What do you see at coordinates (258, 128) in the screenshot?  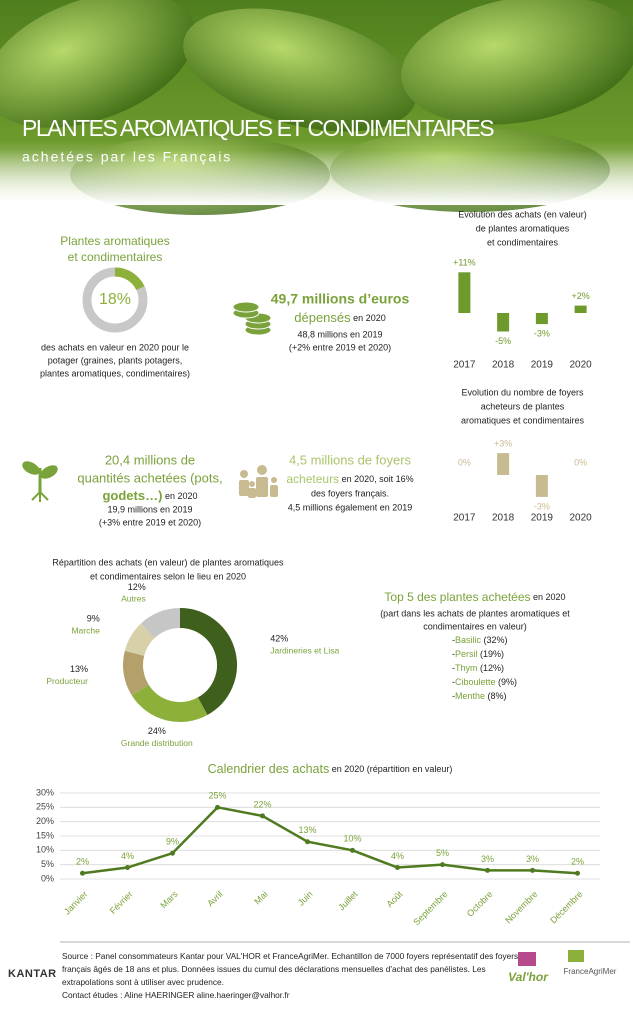 I see `title: PLANTES AROMATIQUES ET CONDIMENTAIRES` at bounding box center [258, 128].